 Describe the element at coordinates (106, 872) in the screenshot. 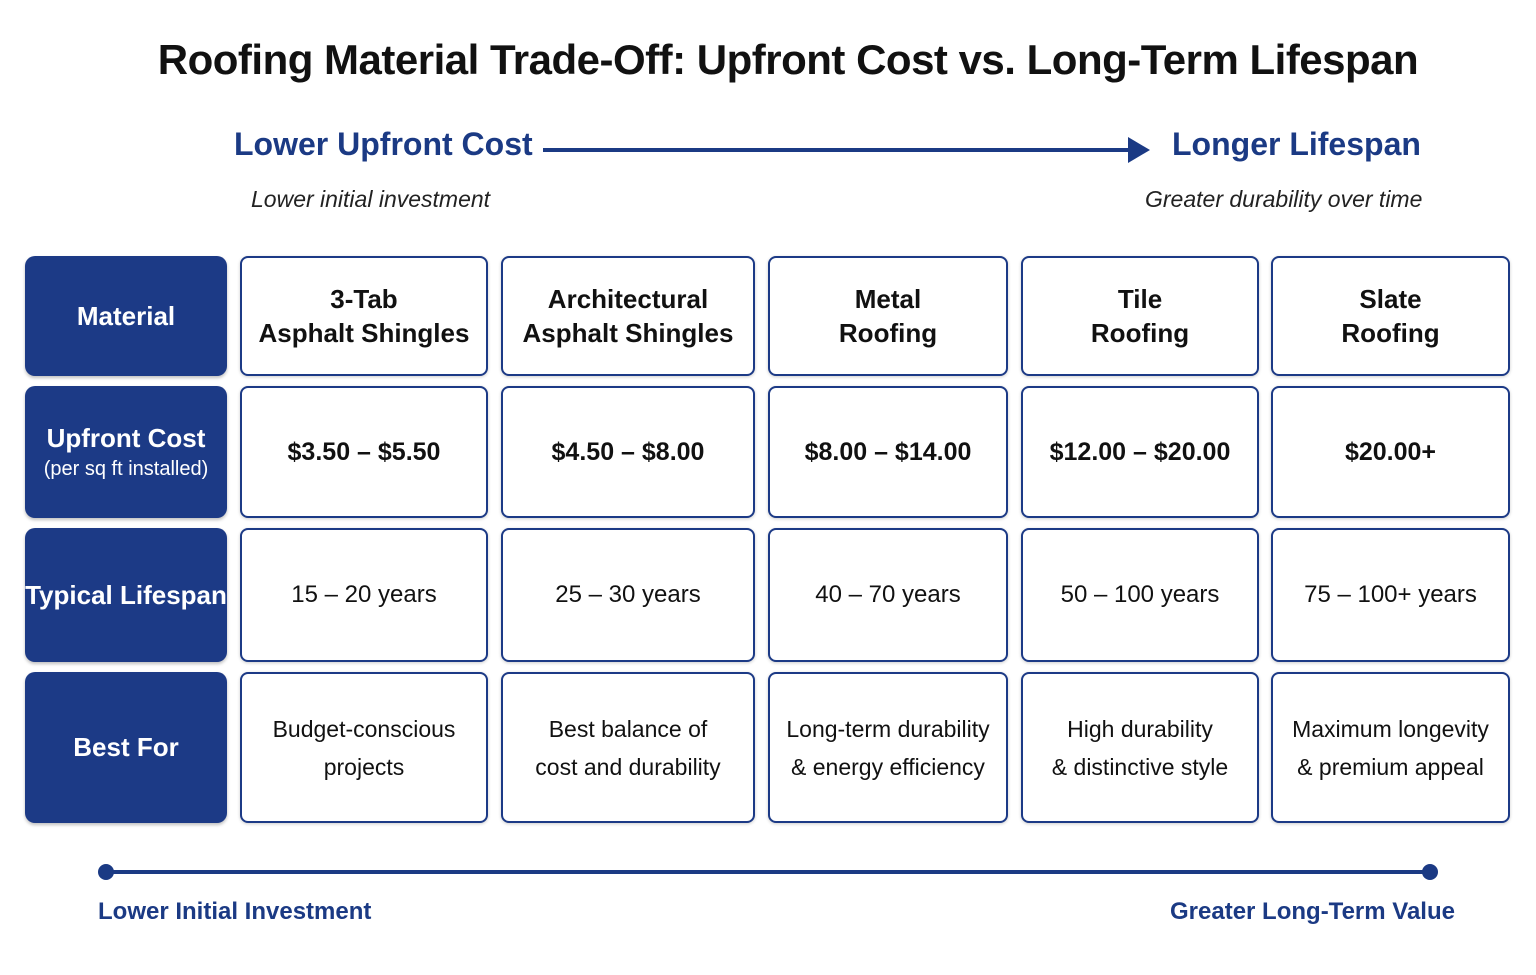

I see `scale-start-dot-icon` at that location.